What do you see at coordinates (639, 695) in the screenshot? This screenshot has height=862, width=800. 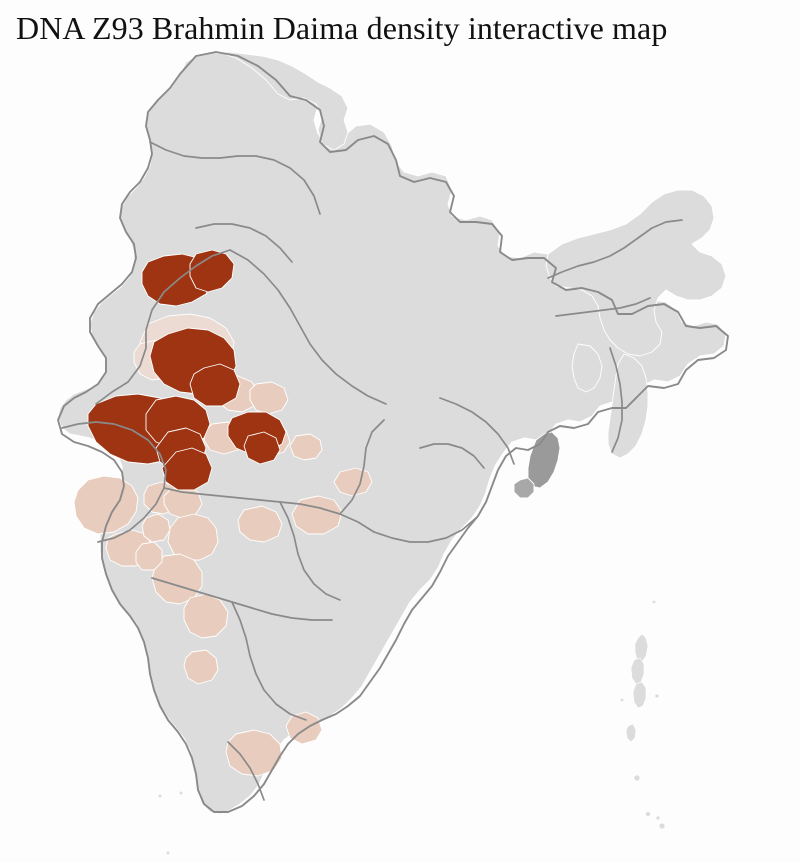 I see `andaman-south-island` at bounding box center [639, 695].